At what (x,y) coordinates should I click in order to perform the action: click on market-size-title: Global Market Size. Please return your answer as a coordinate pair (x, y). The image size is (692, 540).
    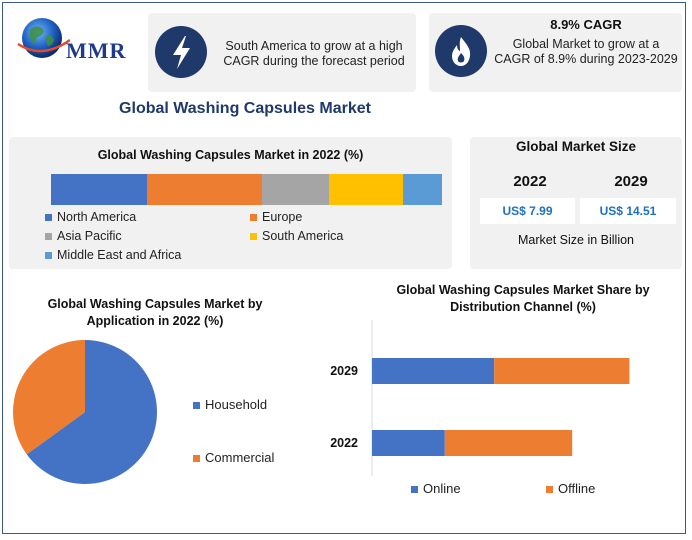
    Looking at the image, I should click on (576, 146).